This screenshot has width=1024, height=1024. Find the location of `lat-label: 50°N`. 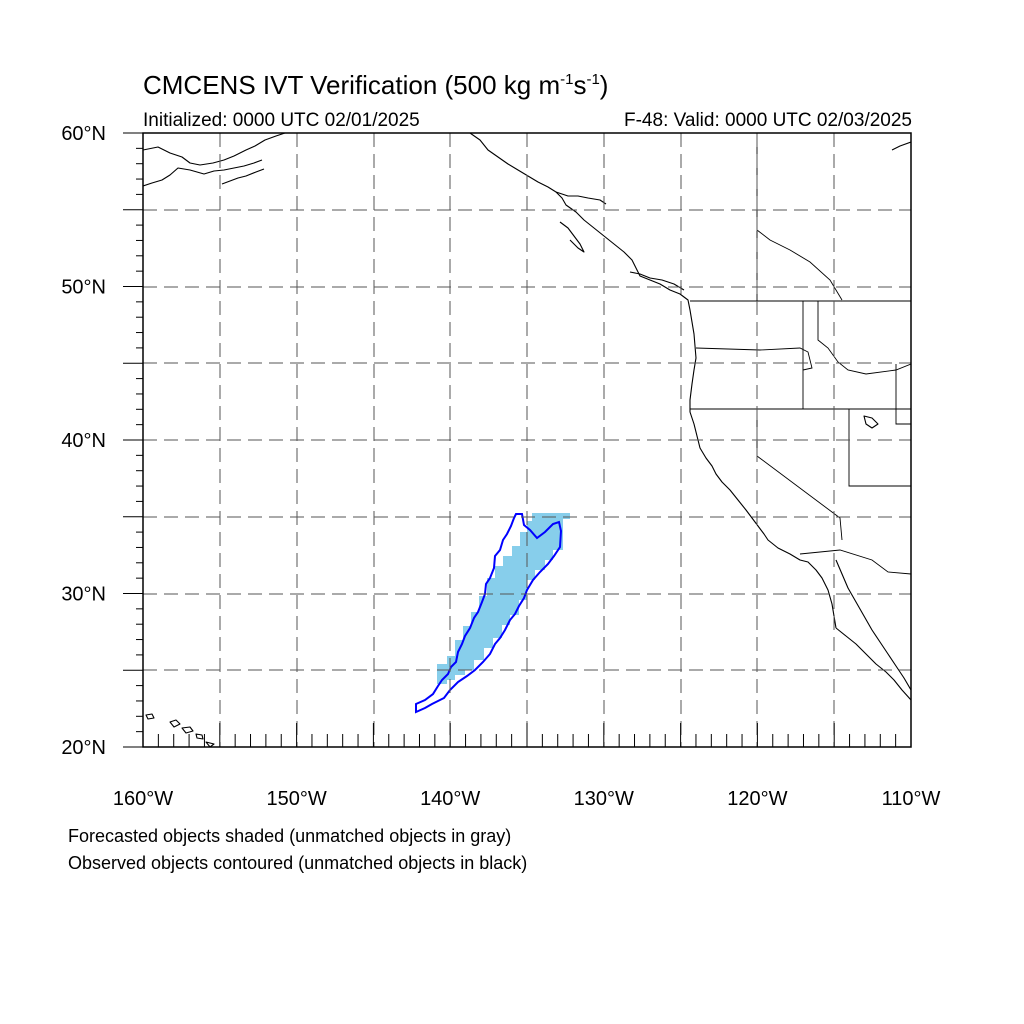

lat-label: 50°N is located at coordinates (83, 288).